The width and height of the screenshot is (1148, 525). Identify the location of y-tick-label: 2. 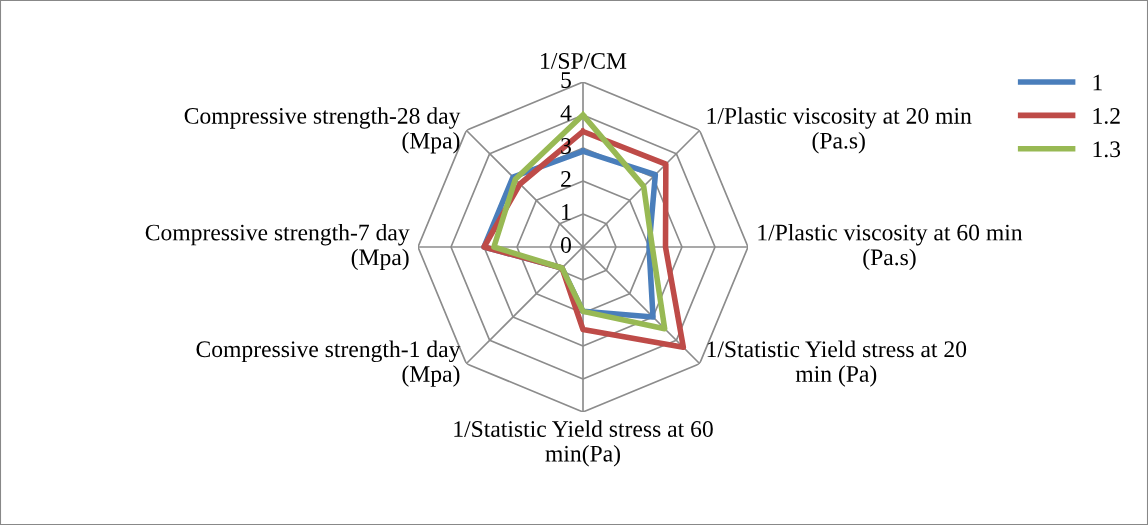
(566, 179).